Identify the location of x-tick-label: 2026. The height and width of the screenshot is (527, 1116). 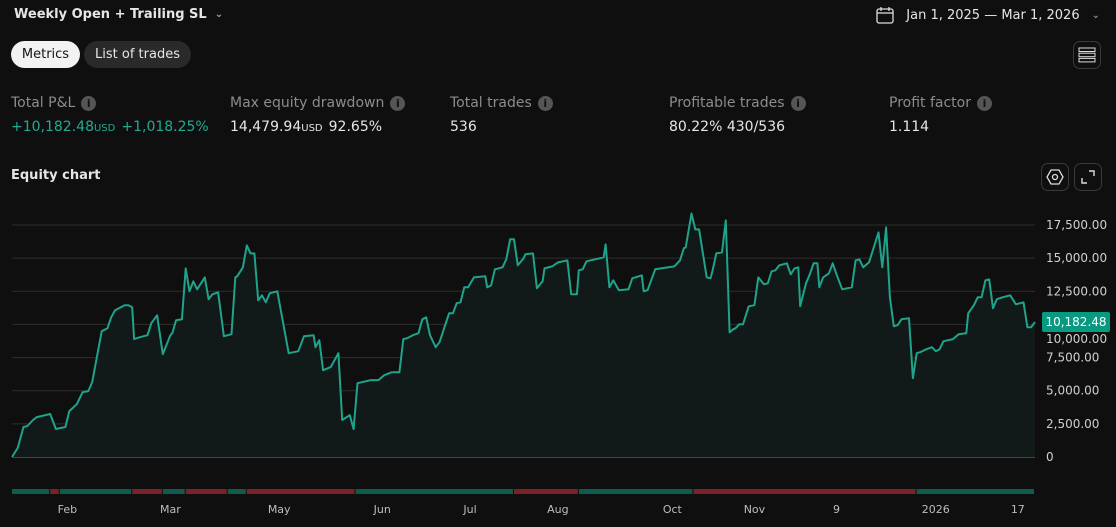
(936, 509).